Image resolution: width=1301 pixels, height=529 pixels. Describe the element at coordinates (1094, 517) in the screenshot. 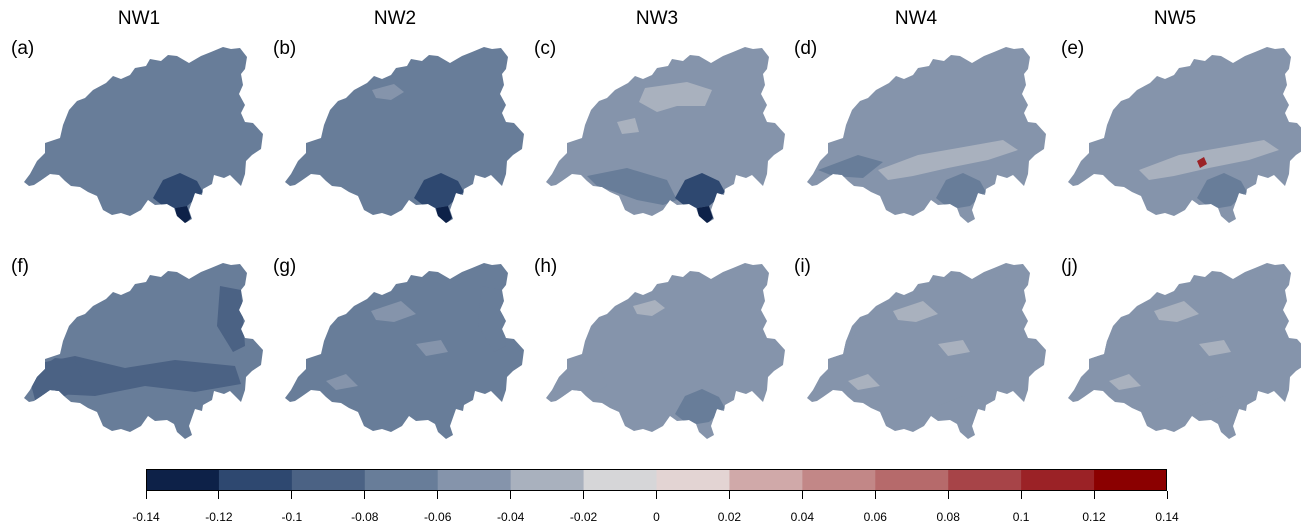

I see `colorbar-tick-label: 0.12` at that location.